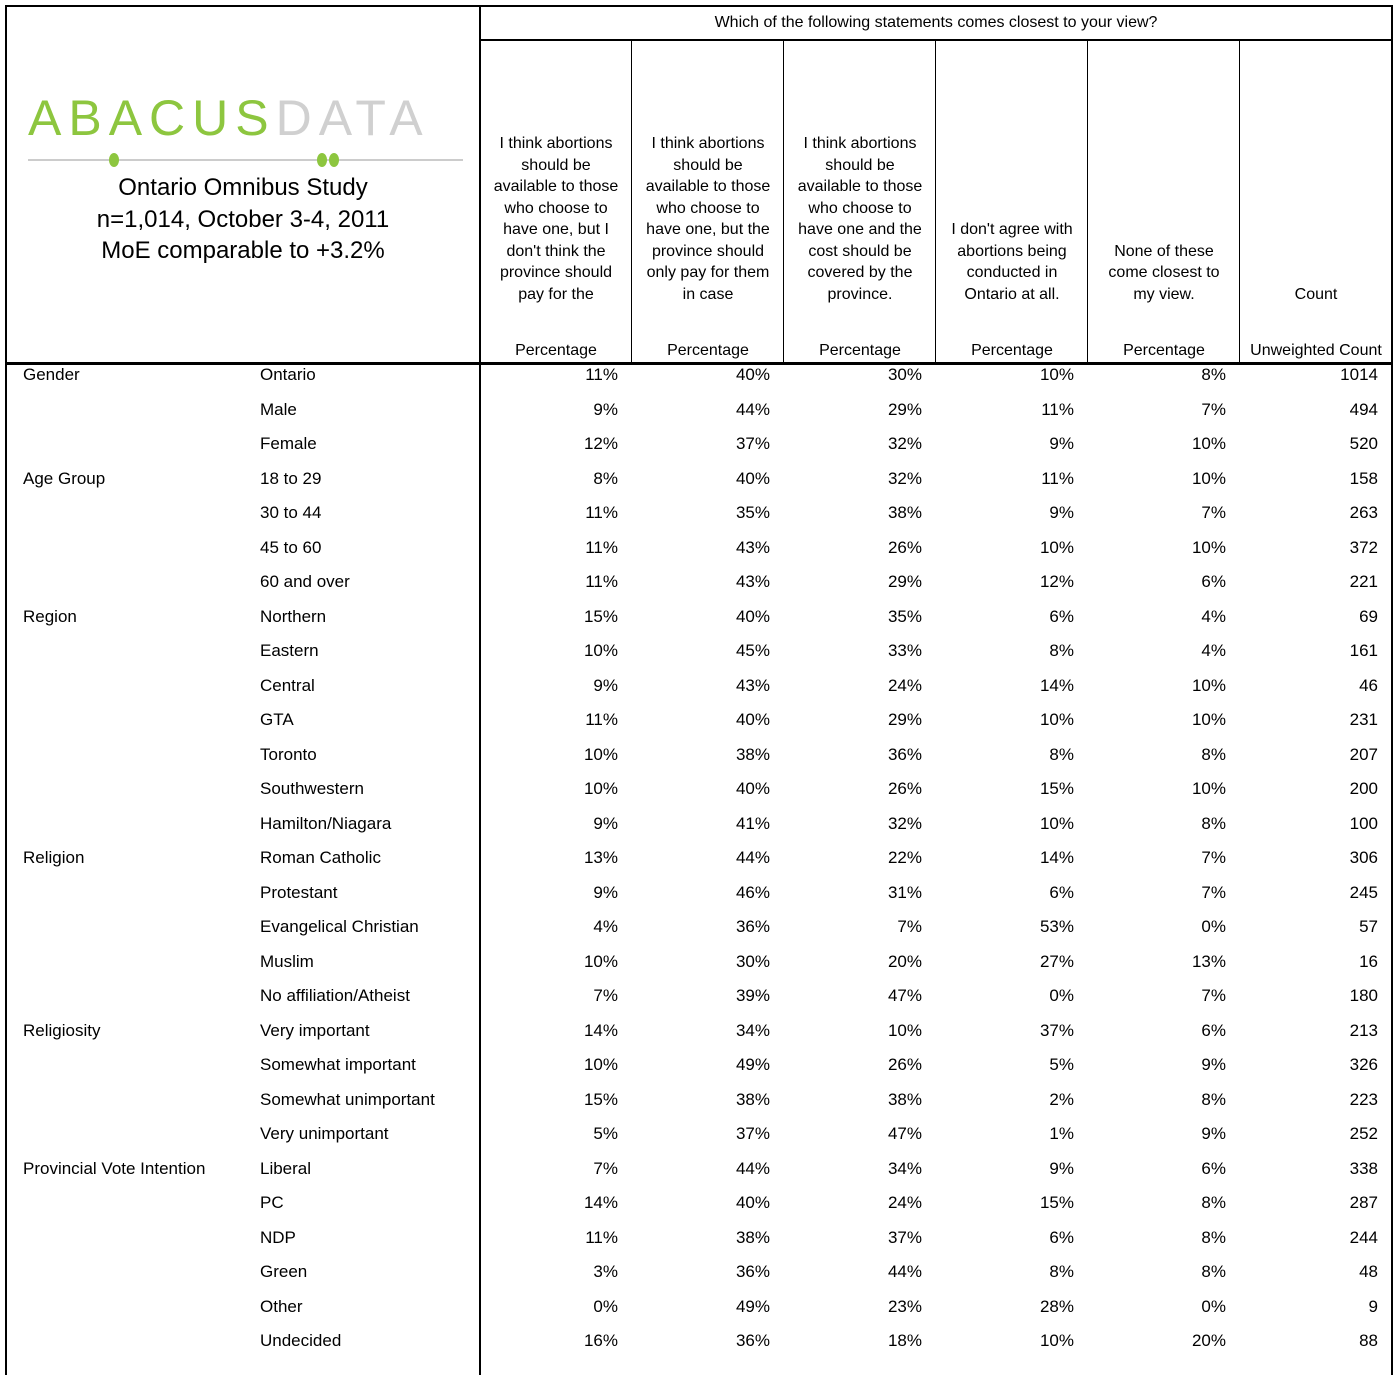 This screenshot has height=1375, width=1395. What do you see at coordinates (1363, 995) in the screenshot?
I see `cell-value: 180` at bounding box center [1363, 995].